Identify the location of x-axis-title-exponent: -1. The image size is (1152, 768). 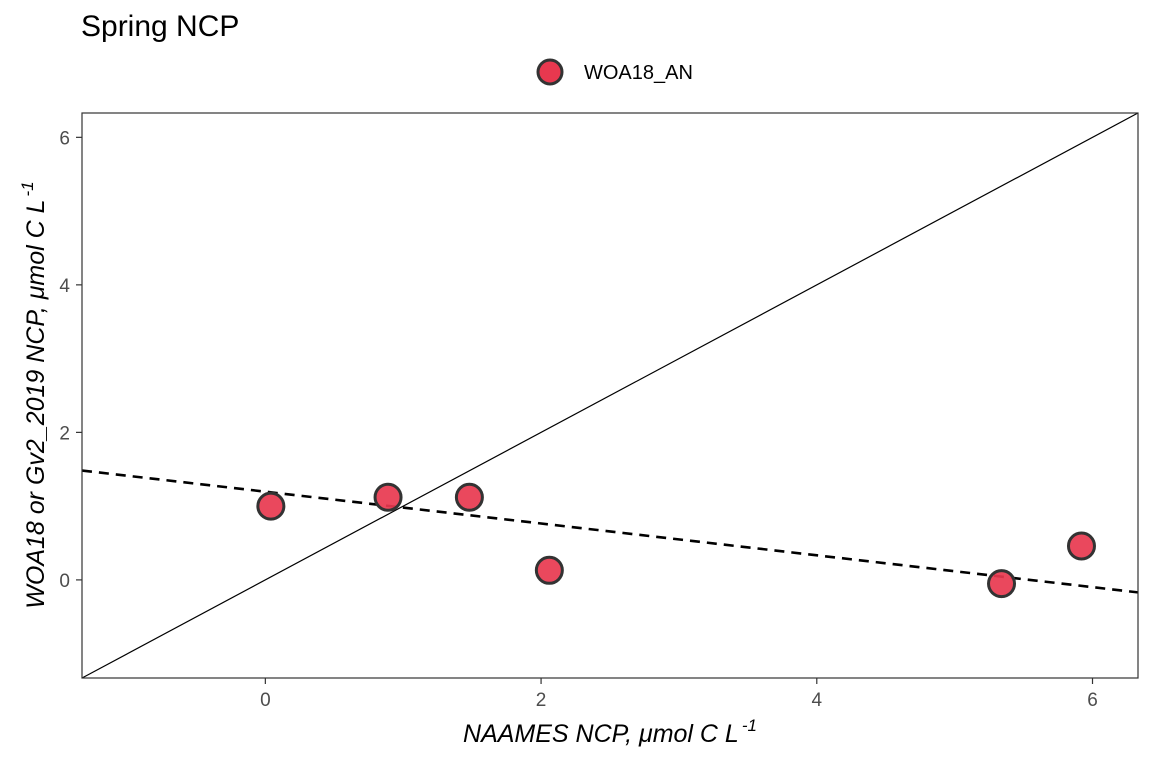
(749, 725).